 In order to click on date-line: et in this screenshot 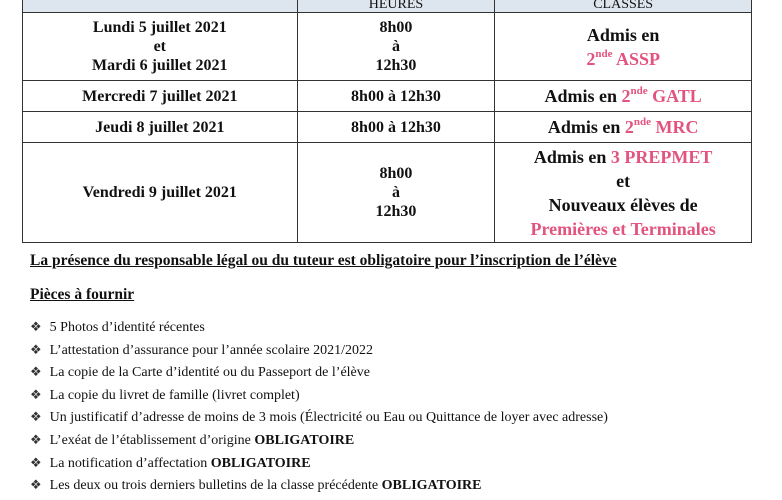, I will do `click(160, 46)`.